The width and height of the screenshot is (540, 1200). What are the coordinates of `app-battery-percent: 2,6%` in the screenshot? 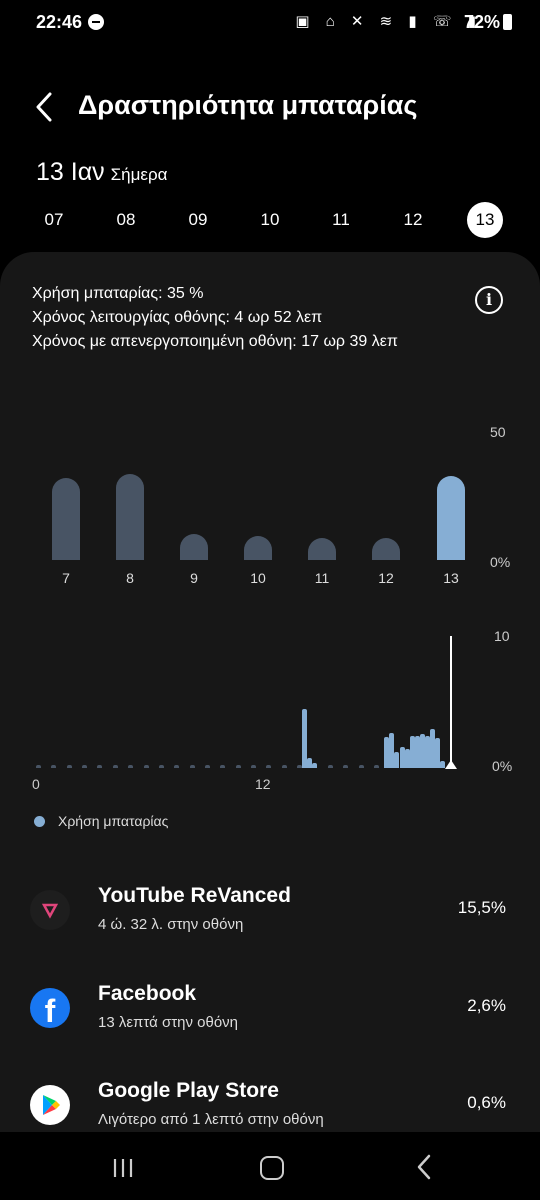 It's located at (486, 1005).